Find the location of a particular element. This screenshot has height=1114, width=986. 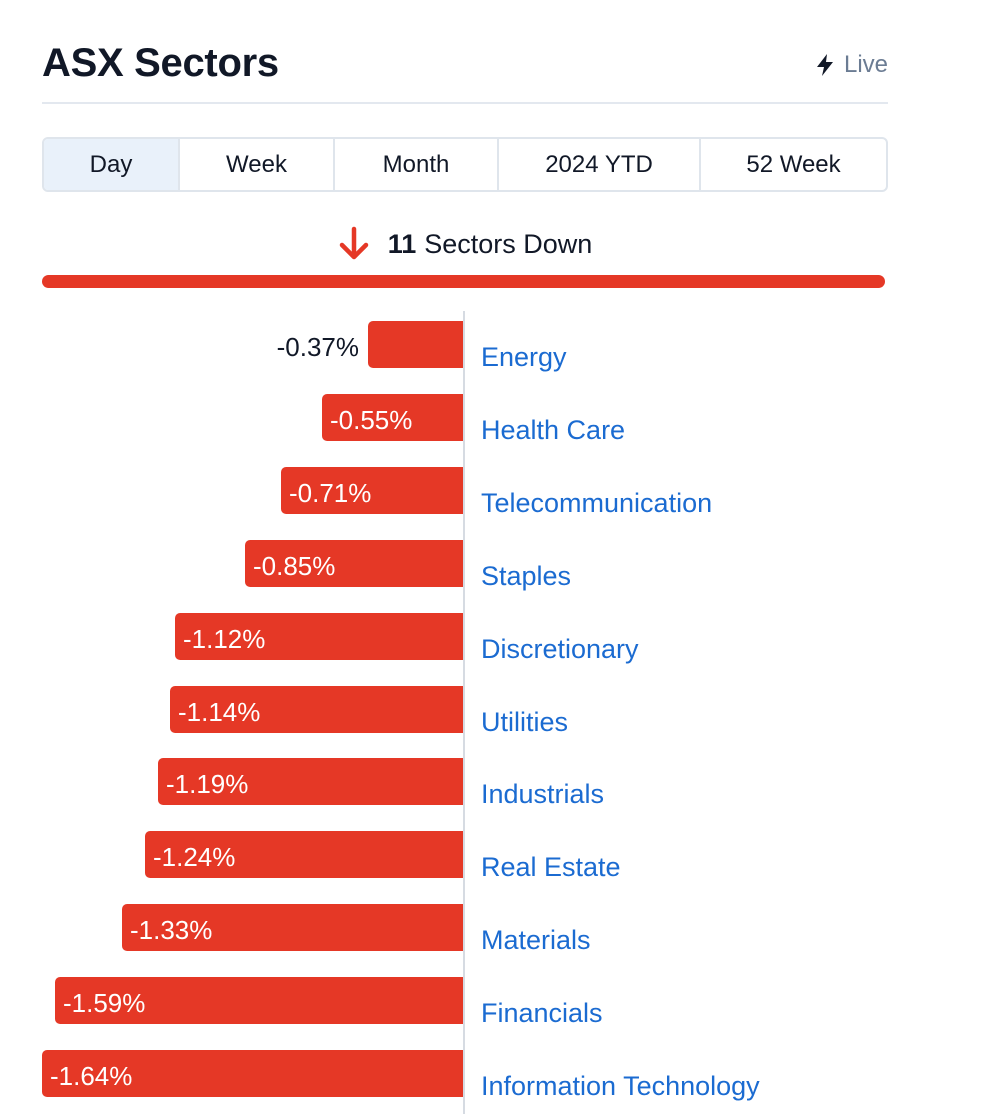

sector-name-link: Information Technology is located at coordinates (620, 1086).